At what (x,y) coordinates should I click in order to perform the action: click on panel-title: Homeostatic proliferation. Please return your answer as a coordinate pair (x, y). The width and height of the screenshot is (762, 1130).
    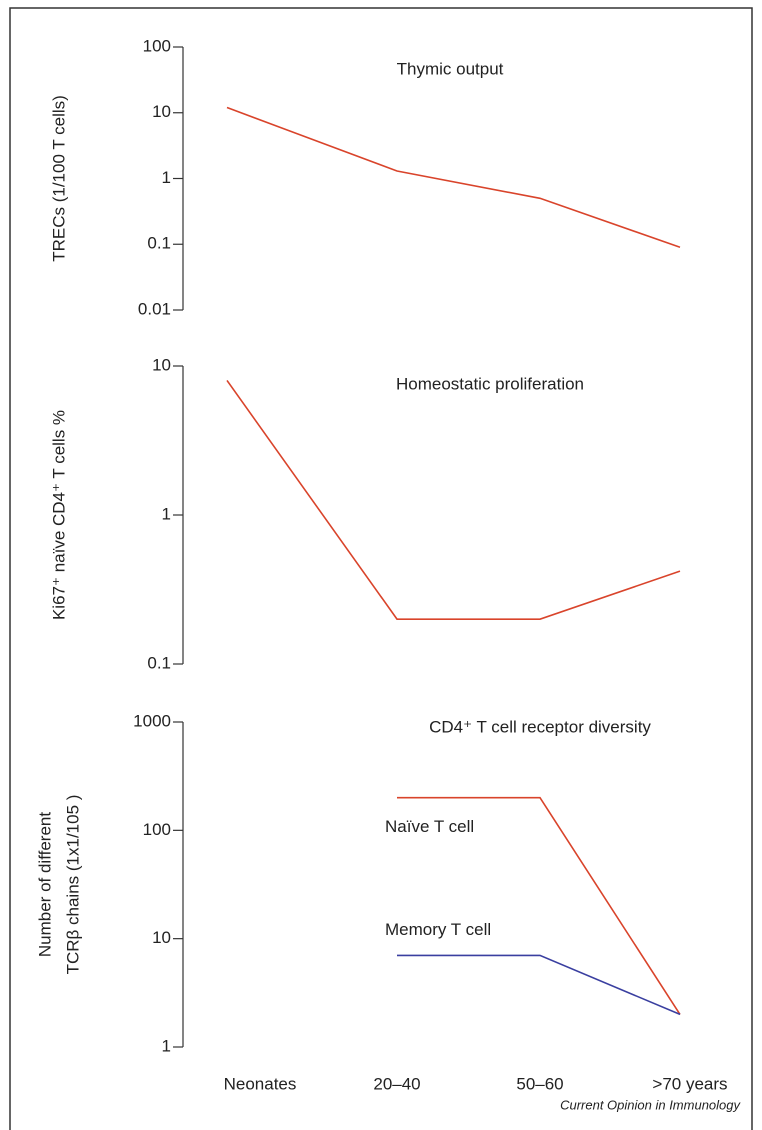
    Looking at the image, I should click on (490, 383).